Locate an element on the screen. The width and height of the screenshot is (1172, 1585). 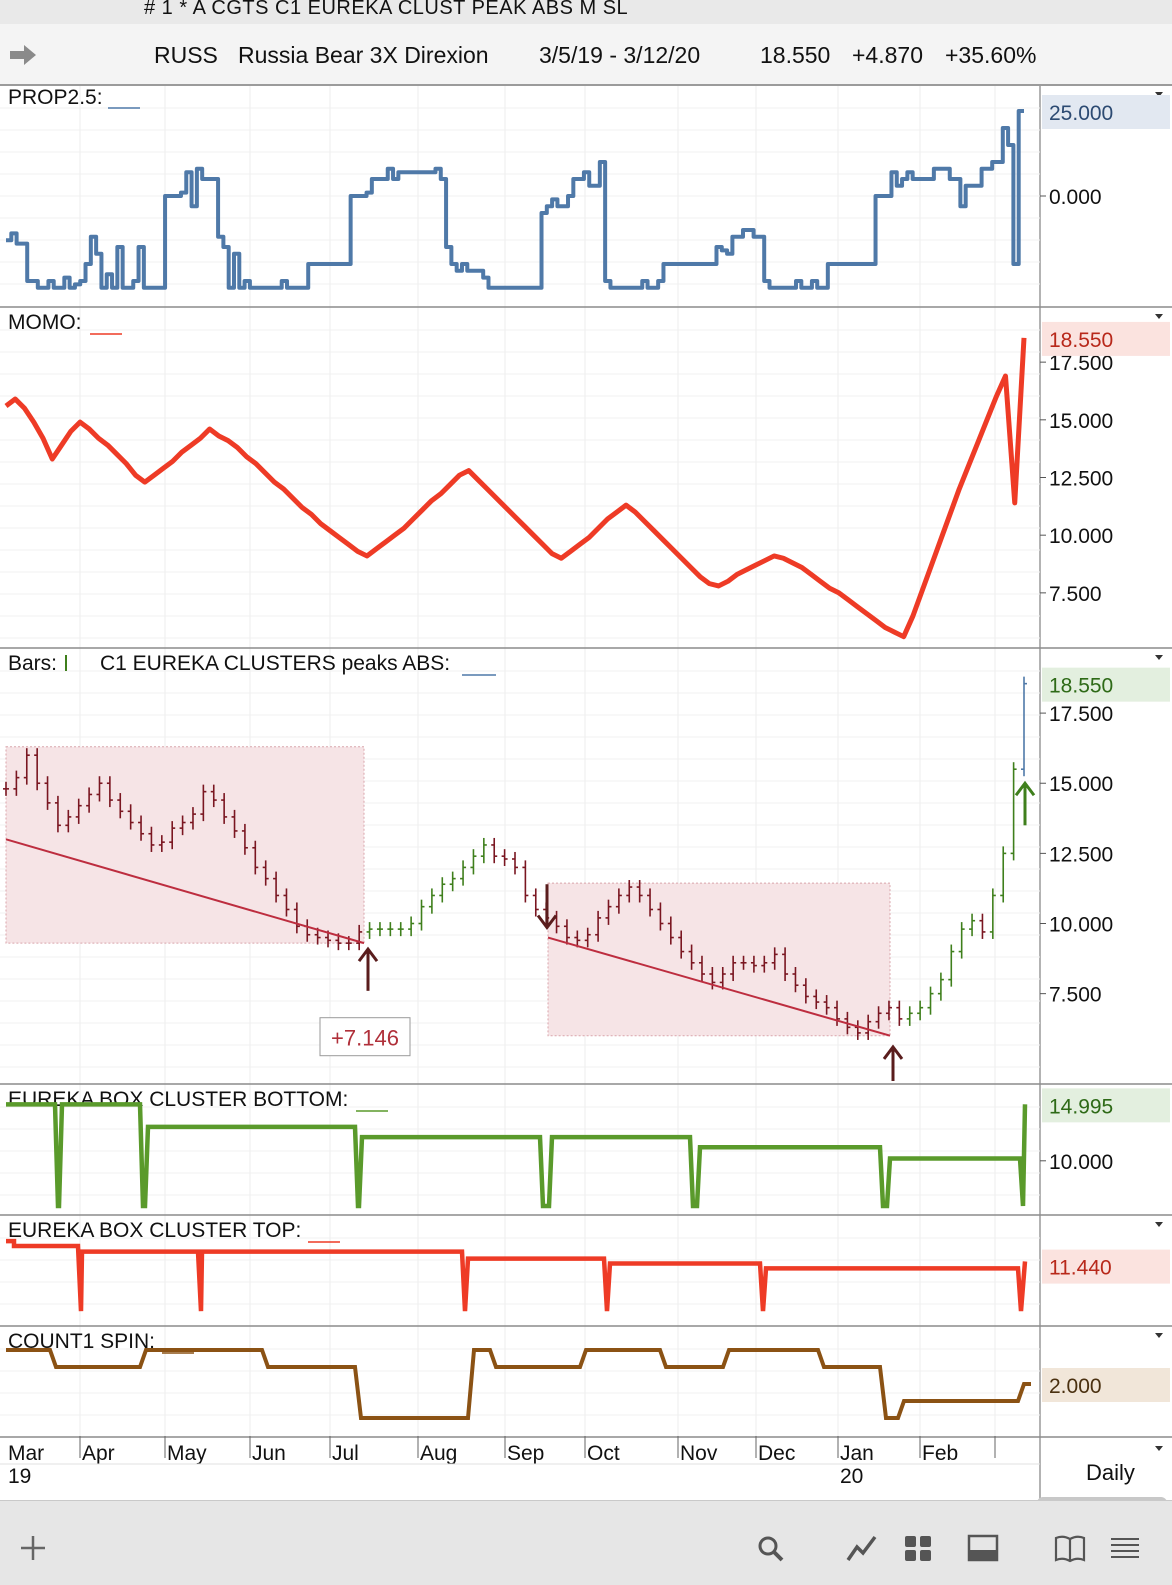
spin-last-value: 2.000 is located at coordinates (1075, 1386).